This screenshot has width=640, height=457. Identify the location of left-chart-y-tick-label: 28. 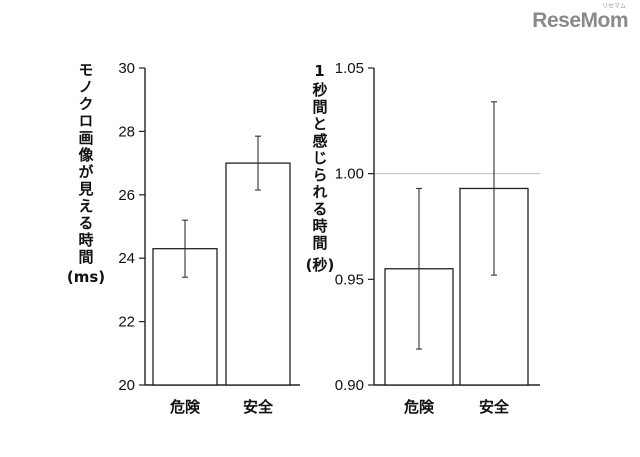
(126, 131).